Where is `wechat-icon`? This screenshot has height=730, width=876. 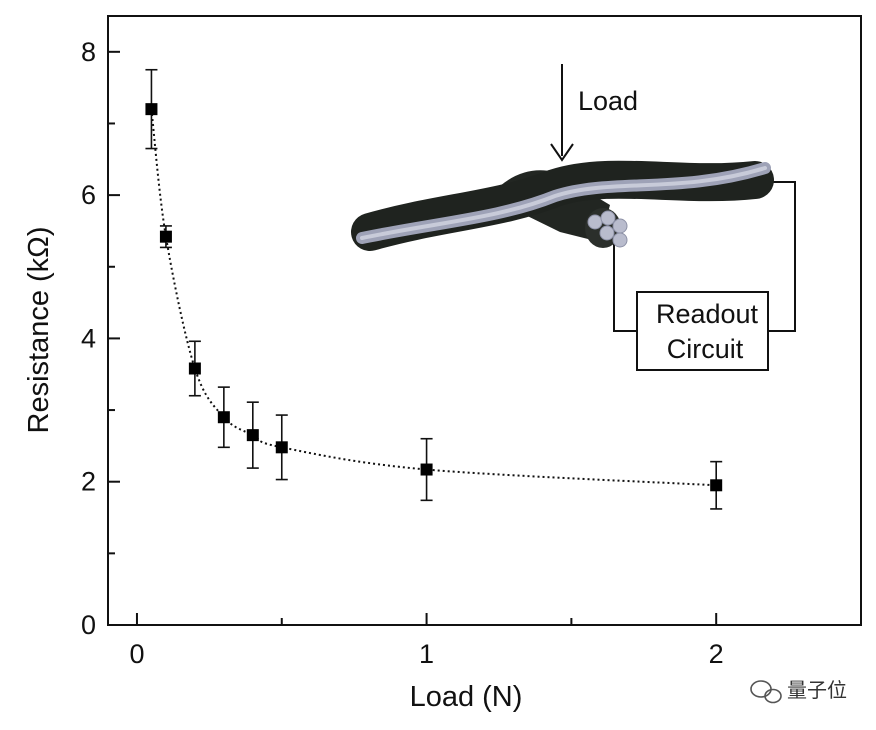 wechat-icon is located at coordinates (766, 692).